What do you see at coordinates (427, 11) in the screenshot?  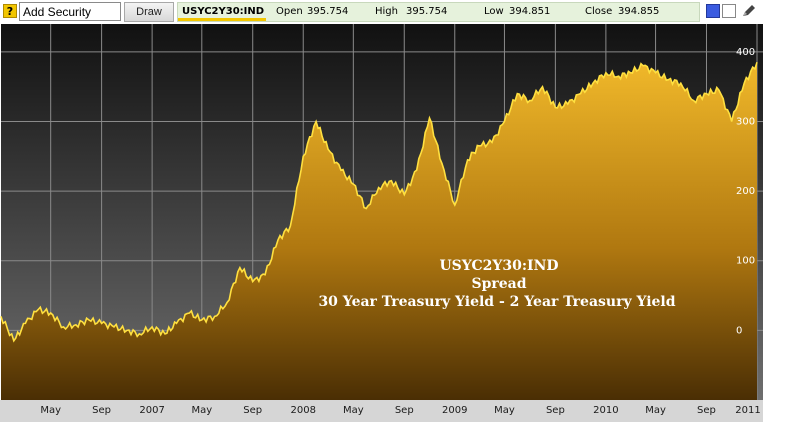 I see `high-value: 395.754` at bounding box center [427, 11].